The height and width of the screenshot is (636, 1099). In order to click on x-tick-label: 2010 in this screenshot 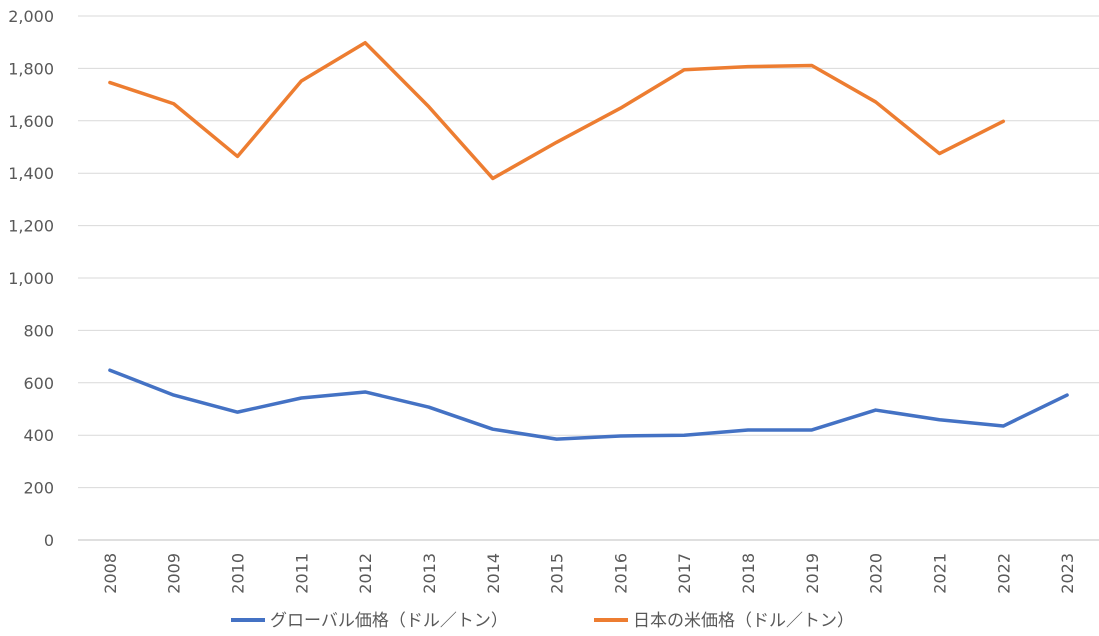, I will do `click(238, 573)`.